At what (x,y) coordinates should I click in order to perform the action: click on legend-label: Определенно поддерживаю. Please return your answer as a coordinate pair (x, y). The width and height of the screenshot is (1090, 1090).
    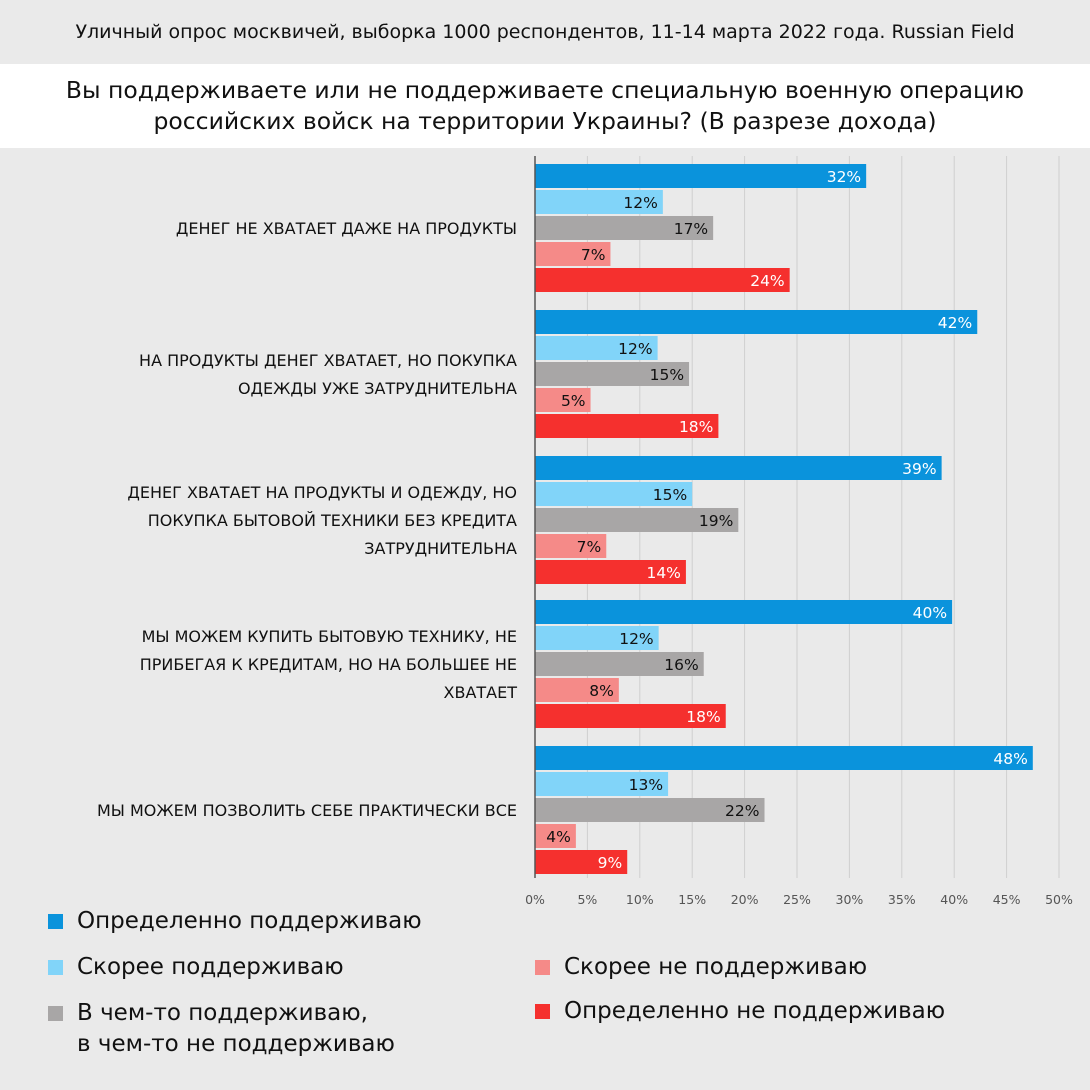
    Looking at the image, I should click on (249, 921).